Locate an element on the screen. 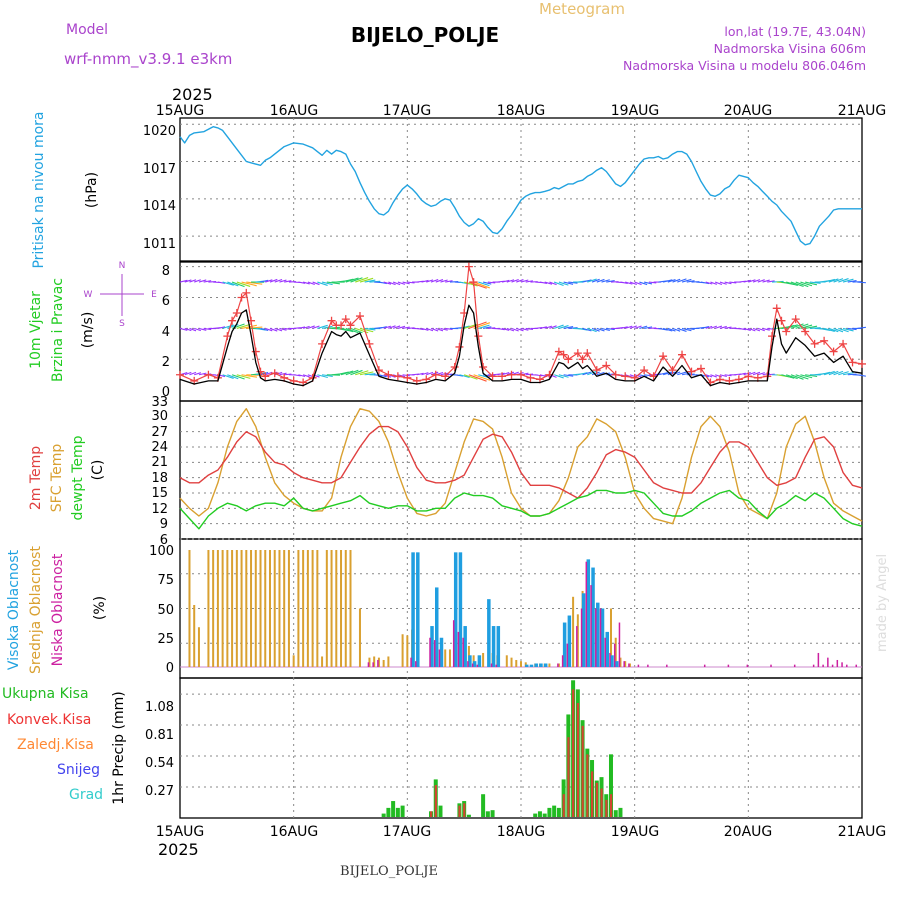 The image size is (900, 900). bottom-x-tick-label: 18AUG is located at coordinates (521, 832).